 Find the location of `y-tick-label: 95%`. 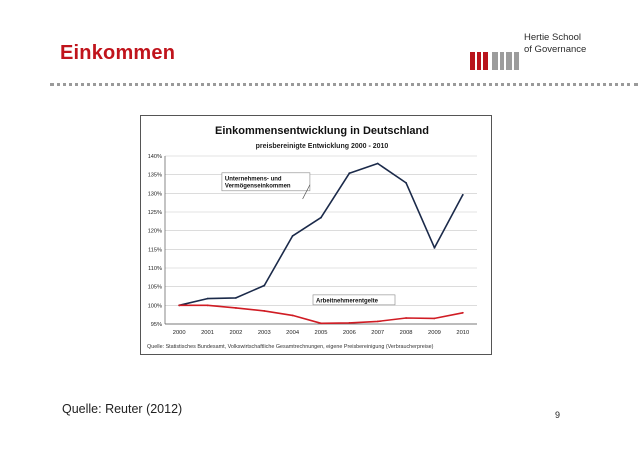

y-tick-label: 95% is located at coordinates (156, 325).